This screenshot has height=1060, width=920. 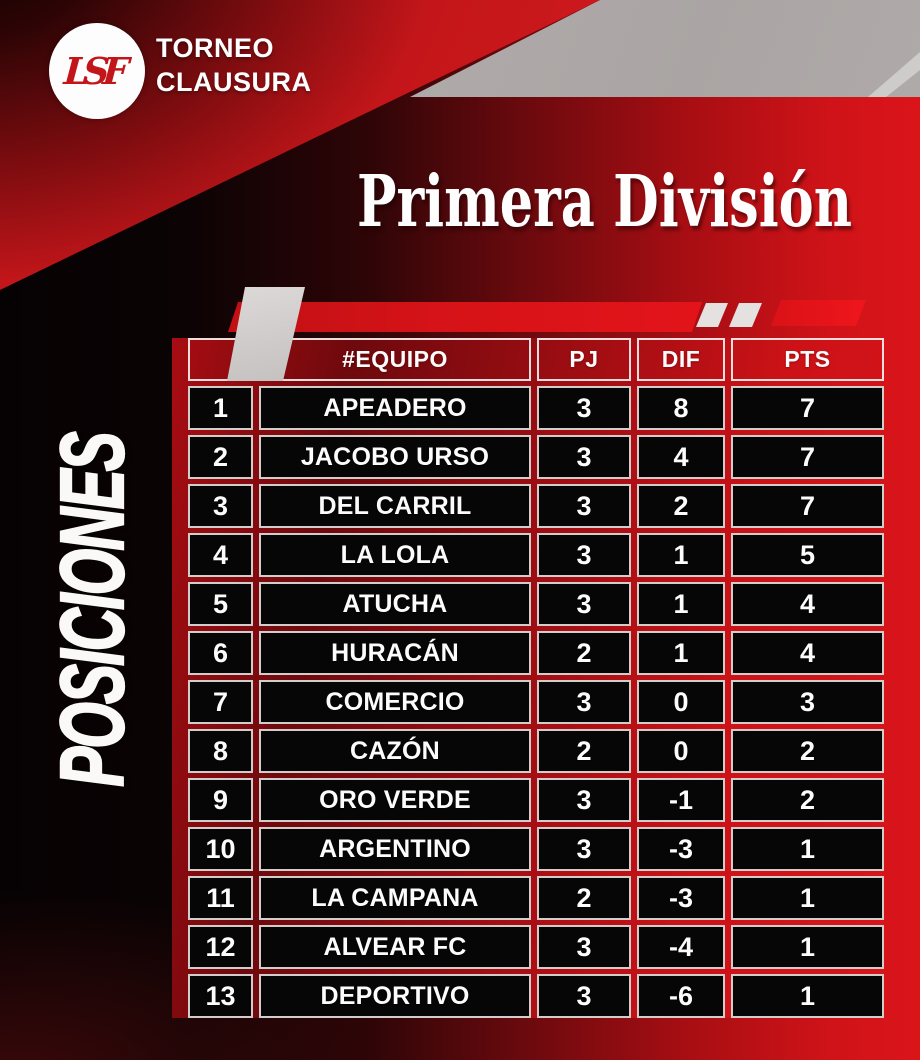 What do you see at coordinates (536, 849) in the screenshot?
I see `table-row: 10 ARGENTINO 3 -3 1` at bounding box center [536, 849].